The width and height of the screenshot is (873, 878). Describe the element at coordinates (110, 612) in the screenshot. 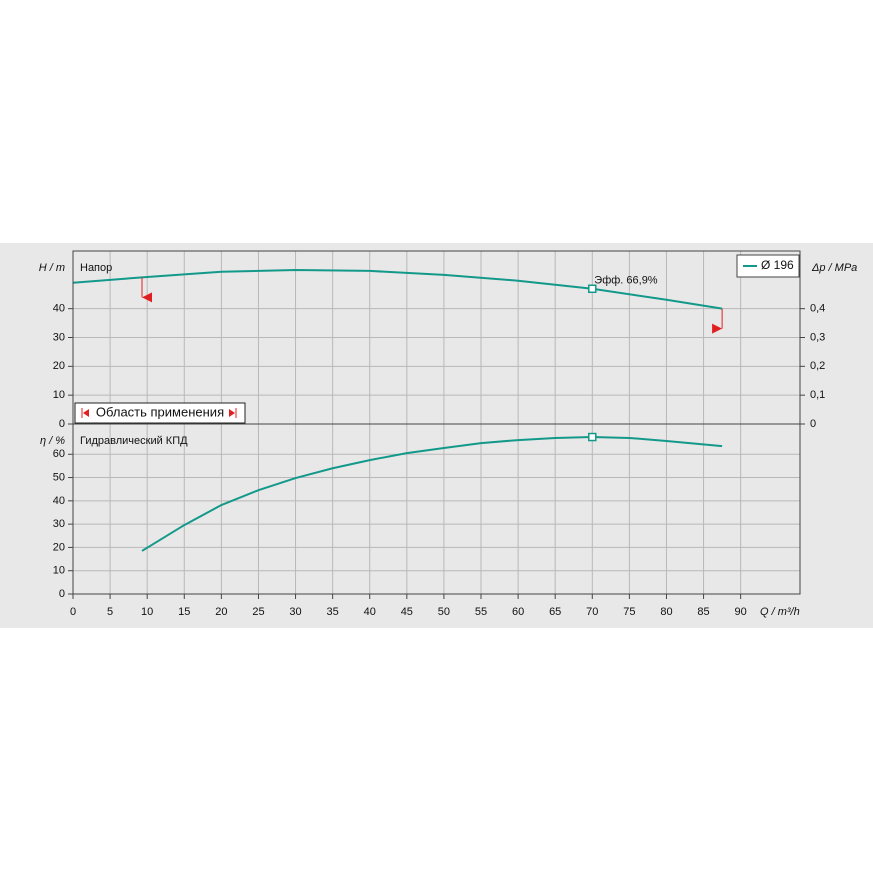

I see `x-tick-label: 5` at that location.